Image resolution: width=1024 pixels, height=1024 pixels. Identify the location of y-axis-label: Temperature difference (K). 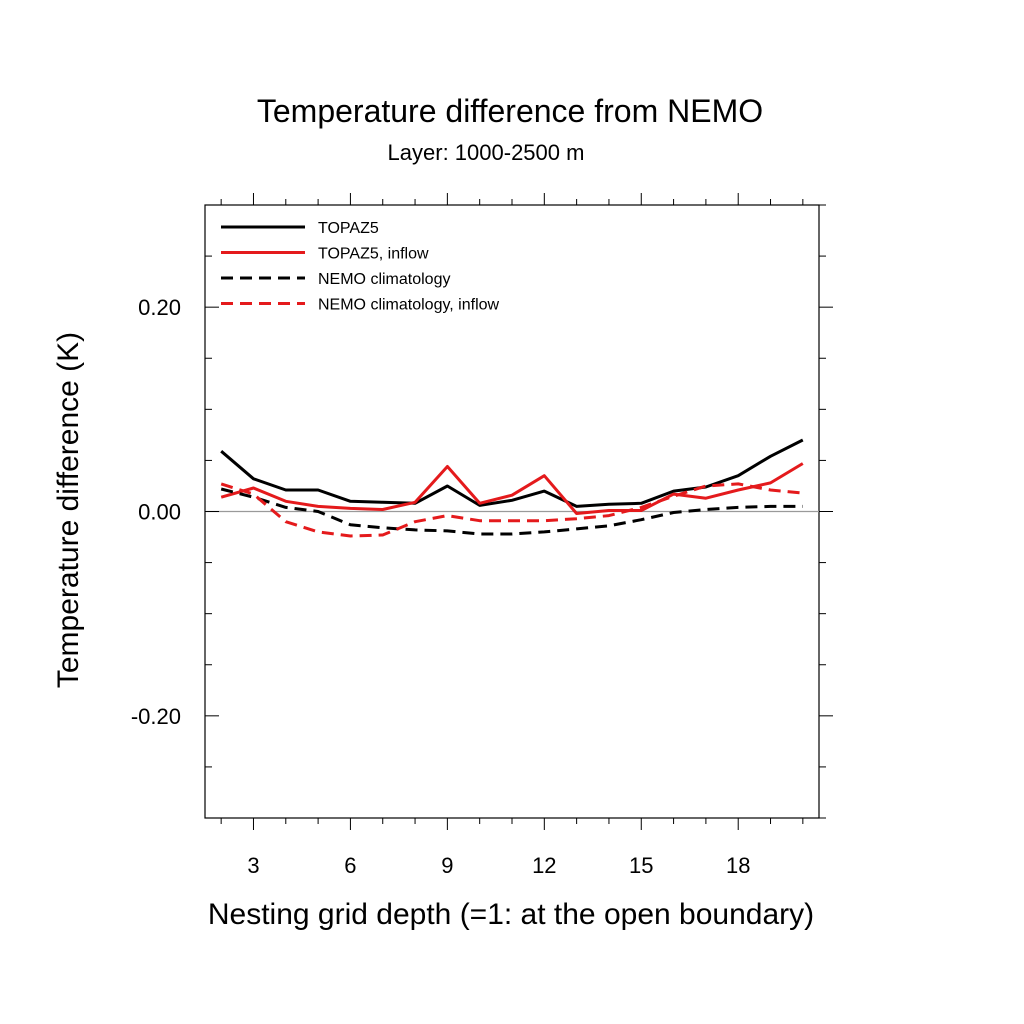
(68, 510).